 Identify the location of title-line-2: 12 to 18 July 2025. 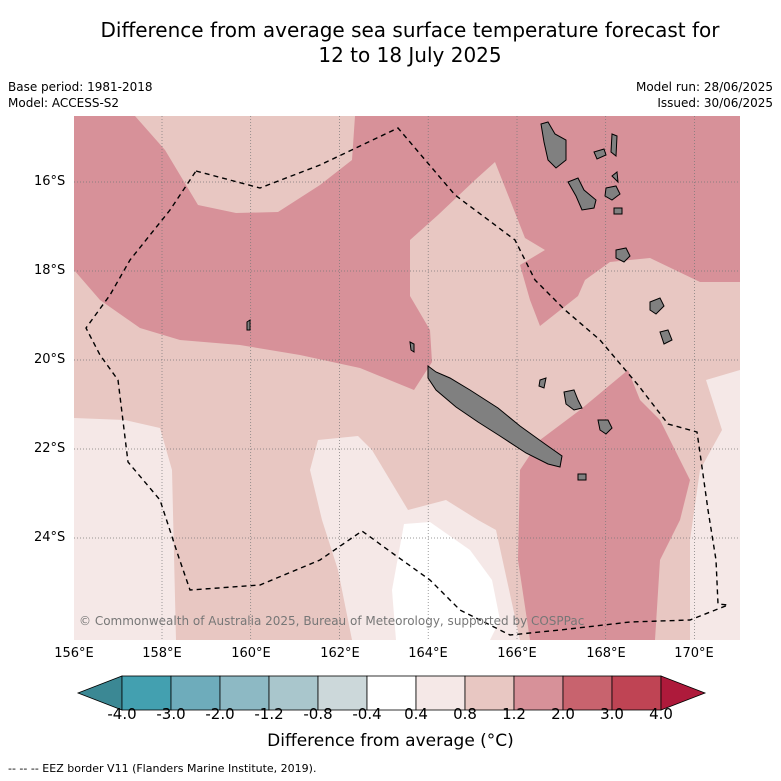
(410, 55).